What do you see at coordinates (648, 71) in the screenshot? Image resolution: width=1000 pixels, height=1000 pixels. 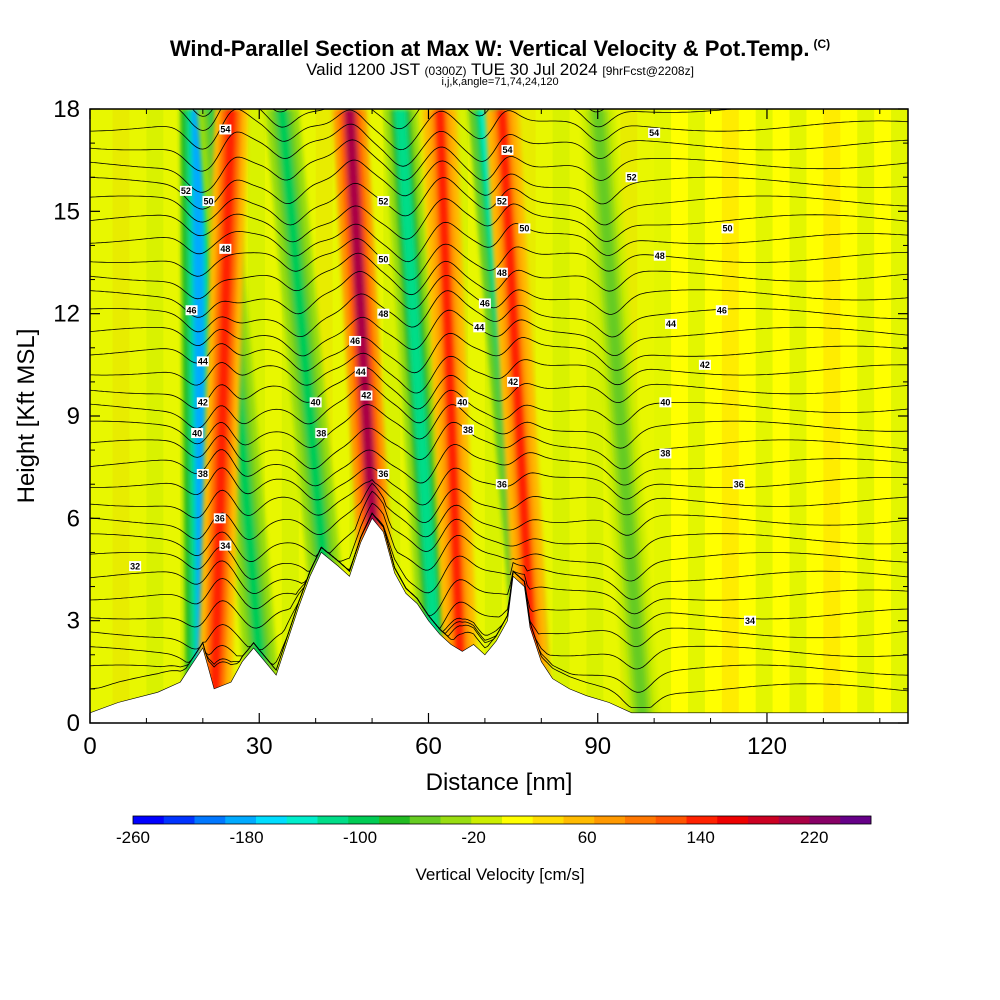 I see `forecast-info: [9hrFcst@2208z]` at bounding box center [648, 71].